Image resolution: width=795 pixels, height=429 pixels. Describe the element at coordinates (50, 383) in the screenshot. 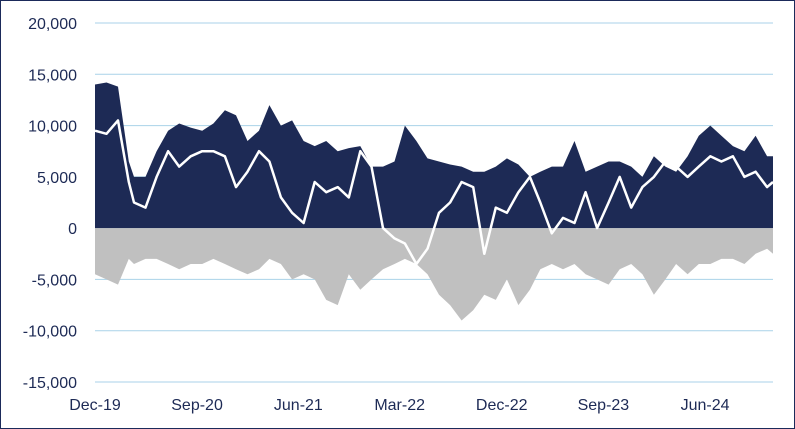

I see `y-tick-label: -15,000` at that location.